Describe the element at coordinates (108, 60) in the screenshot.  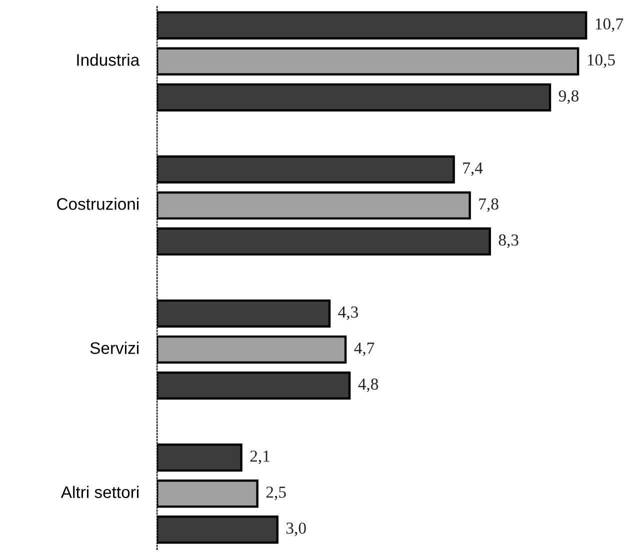
I see `y-tick-label: Industria` at that location.